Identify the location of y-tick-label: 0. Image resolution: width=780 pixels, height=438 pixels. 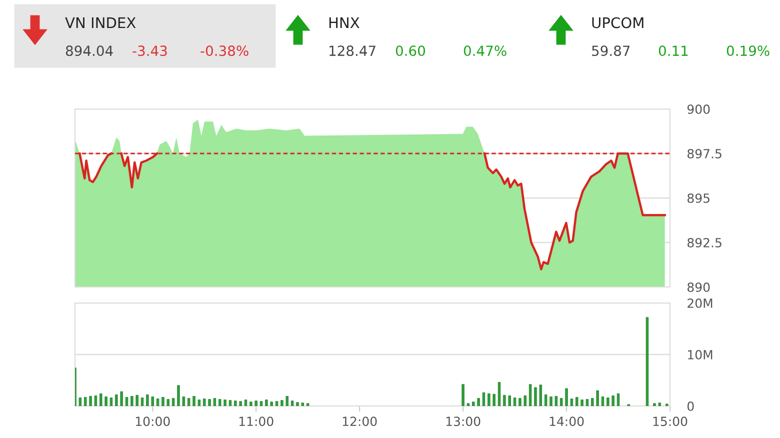
(690, 406).